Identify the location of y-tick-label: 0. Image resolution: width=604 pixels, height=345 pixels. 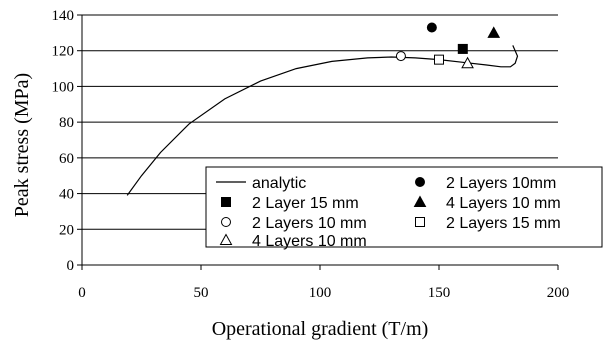
(71, 266).